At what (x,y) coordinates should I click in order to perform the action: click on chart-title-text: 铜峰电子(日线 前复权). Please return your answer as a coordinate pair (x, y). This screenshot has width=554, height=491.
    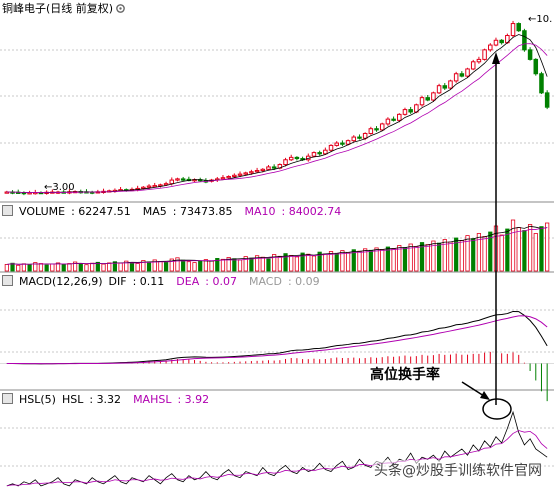
    Looking at the image, I should click on (58, 8).